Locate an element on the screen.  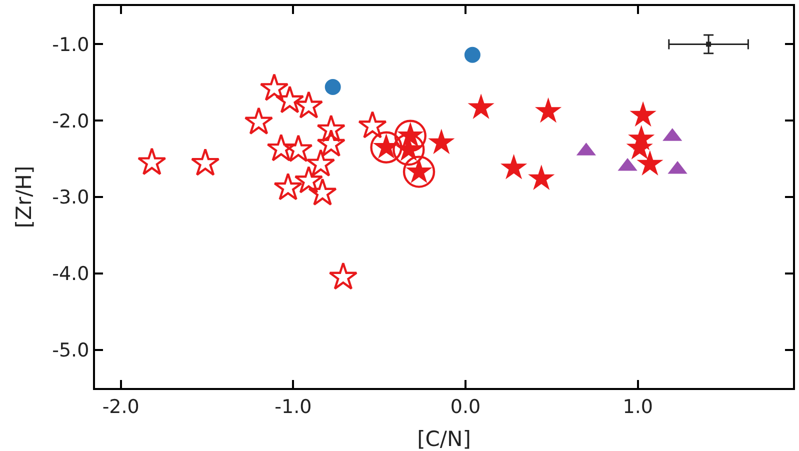
x-tick-label: 1.0 is located at coordinates (637, 407).